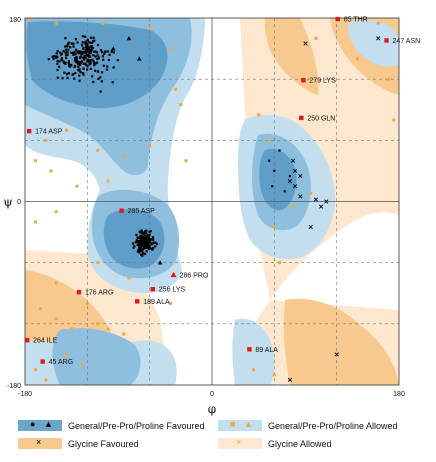 The image size is (436, 462). Describe the element at coordinates (7, 202) in the screenshot. I see `y-axis-label: ψ` at that location.